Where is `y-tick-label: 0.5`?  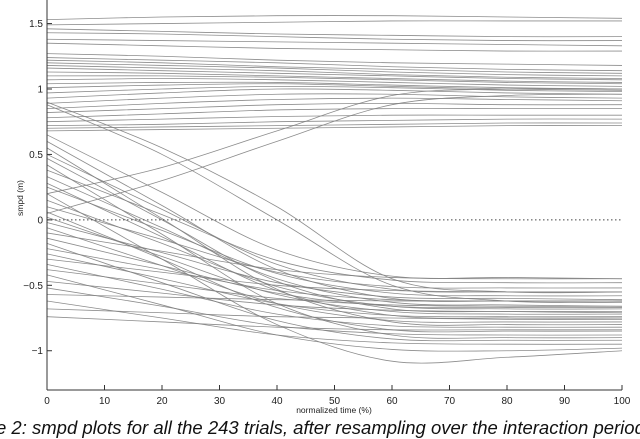
y-tick-label: 0.5 is located at coordinates (36, 155).